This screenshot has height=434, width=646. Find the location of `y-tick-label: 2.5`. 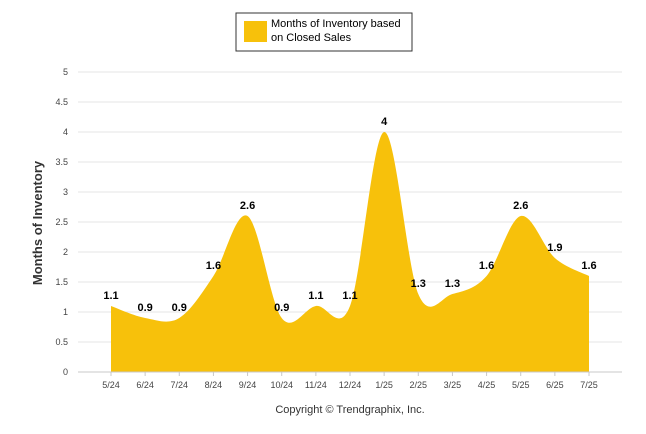

y-tick-label: 2.5 is located at coordinates (61, 222).